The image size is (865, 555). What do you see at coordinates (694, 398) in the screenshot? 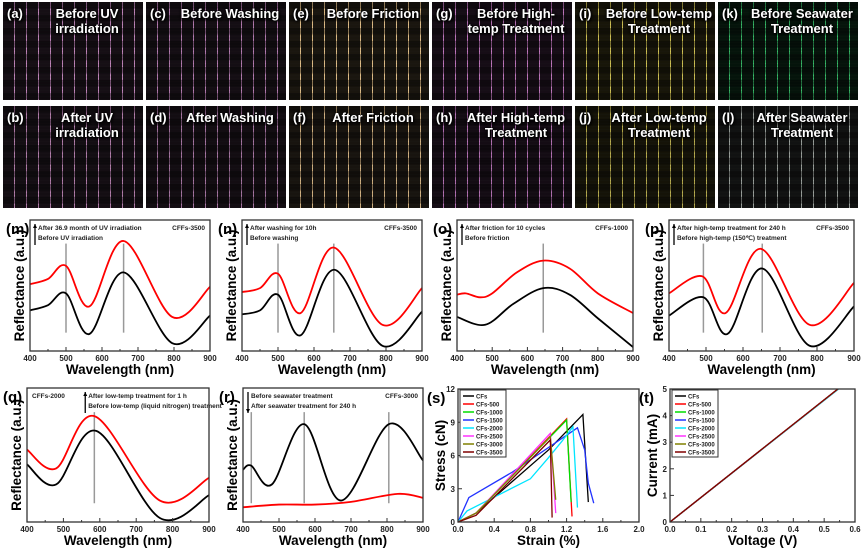
I see `legend-entry: CFs` at bounding box center [694, 398].